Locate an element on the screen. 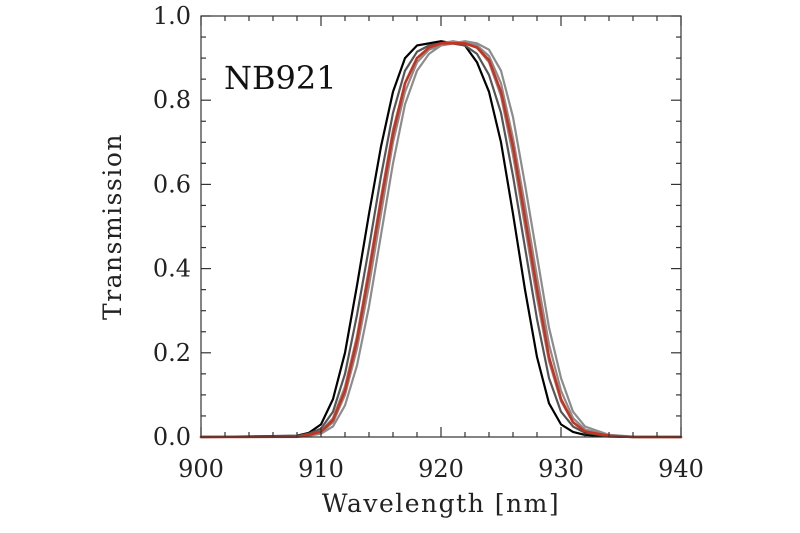 The width and height of the screenshot is (800, 533). x-axis-title: Wavelength [nm] is located at coordinates (441, 503).